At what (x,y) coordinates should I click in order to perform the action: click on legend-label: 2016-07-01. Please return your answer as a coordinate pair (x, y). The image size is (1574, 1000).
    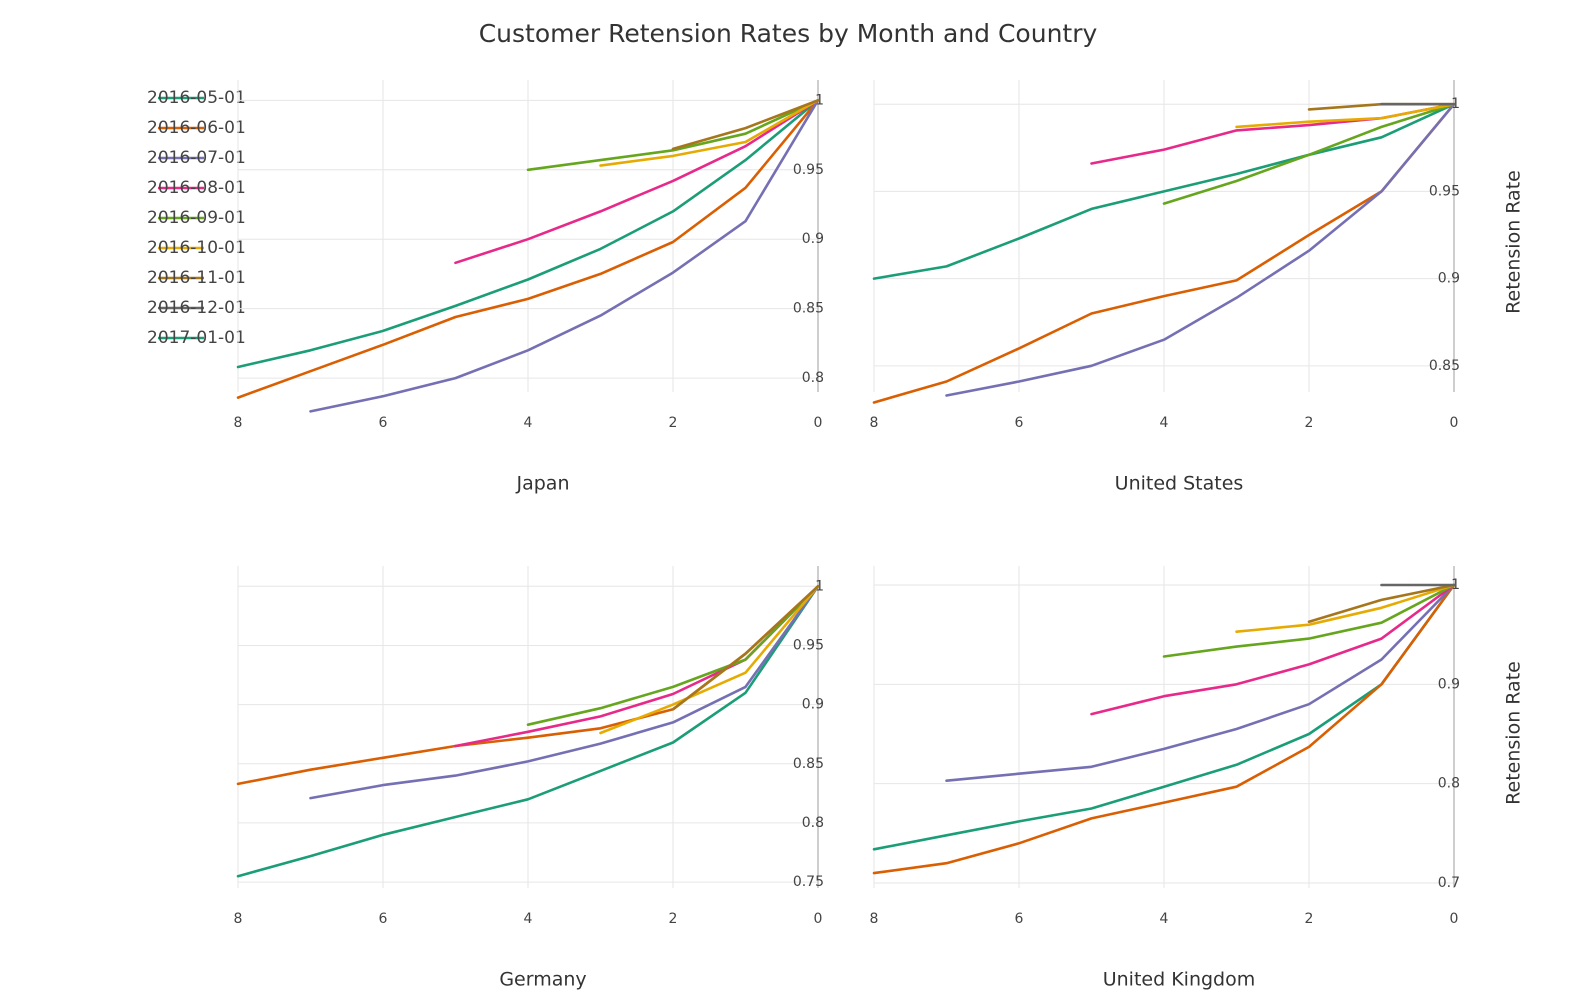
    Looking at the image, I should click on (196, 158).